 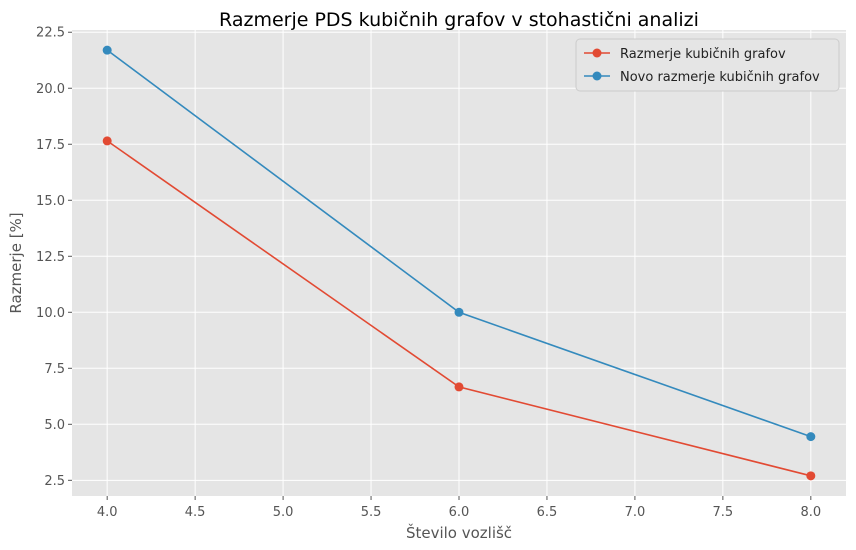 I want to click on legend-label-0: Razmerje kubičnih grafov, so click(x=703, y=54).